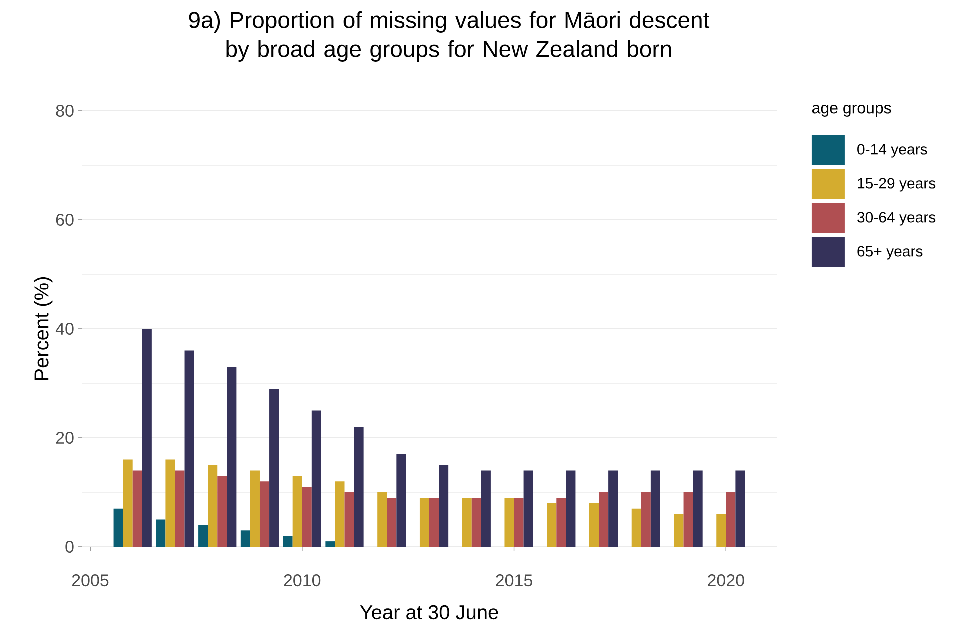 The width and height of the screenshot is (968, 632). What do you see at coordinates (890, 253) in the screenshot?
I see `legend-label: 65+ years` at bounding box center [890, 253].